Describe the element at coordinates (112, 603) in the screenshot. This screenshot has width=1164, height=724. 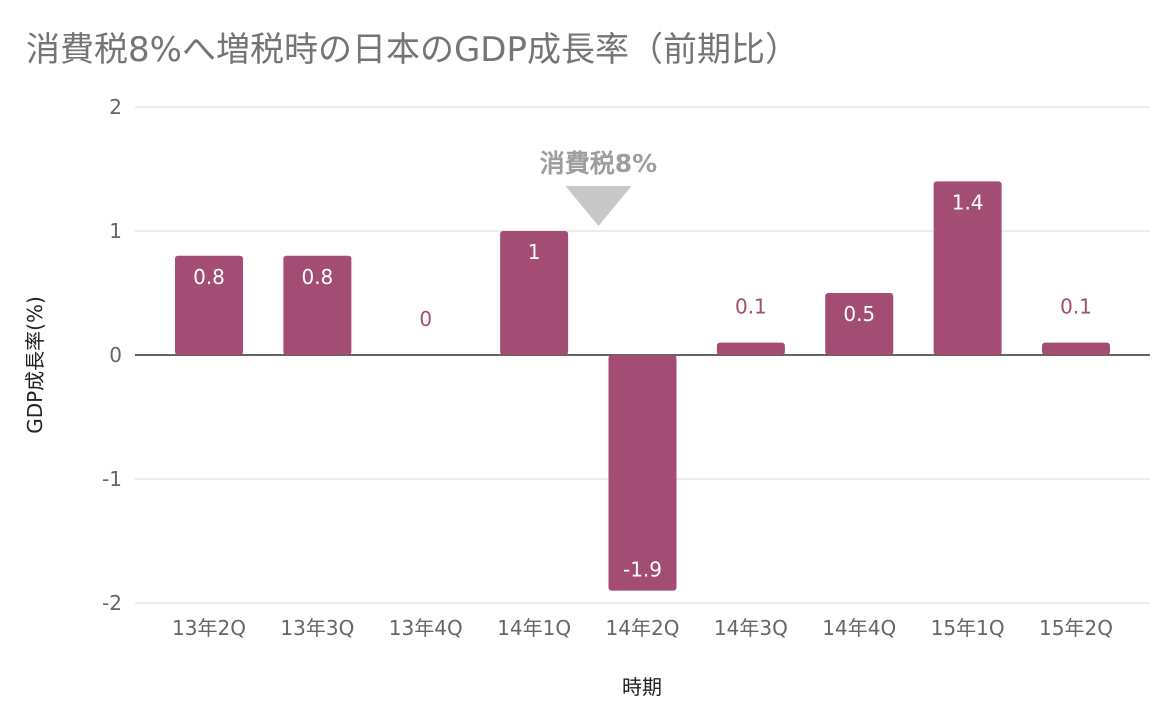
I see `y-tick-label: -2` at that location.